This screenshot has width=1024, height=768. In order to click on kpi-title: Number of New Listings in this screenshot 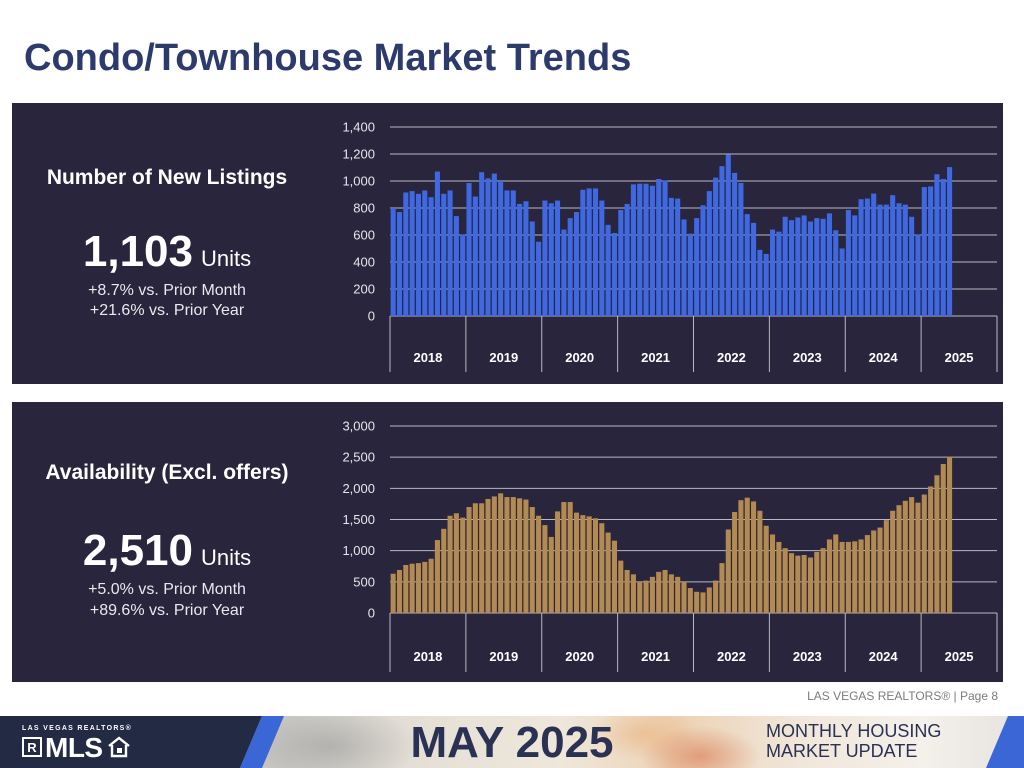, I will do `click(167, 177)`.